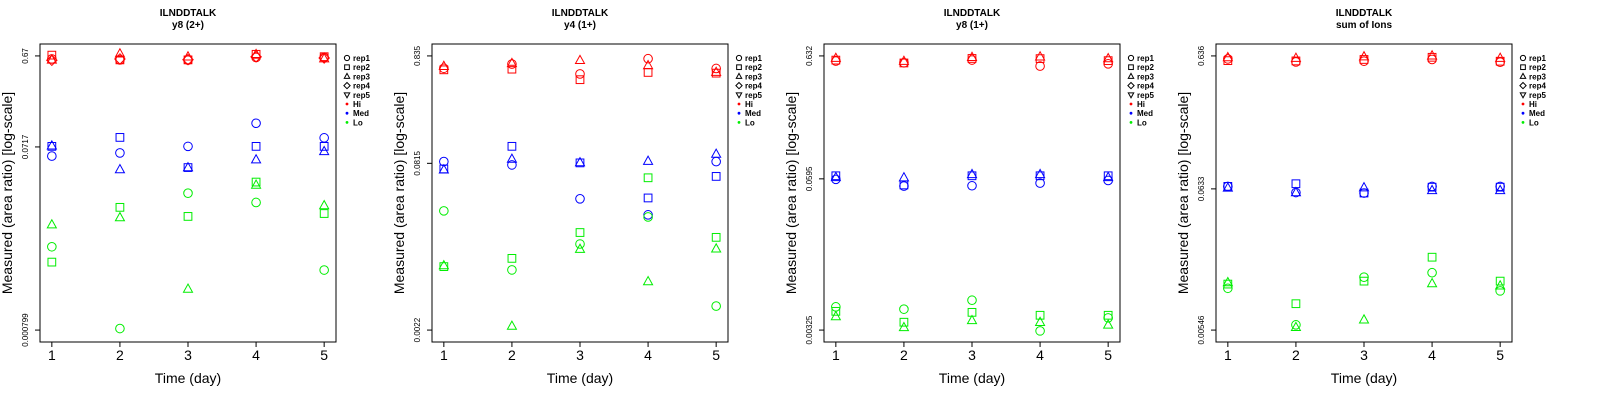  I want to click on y-tick-label: 0.00325, so click(809, 329).